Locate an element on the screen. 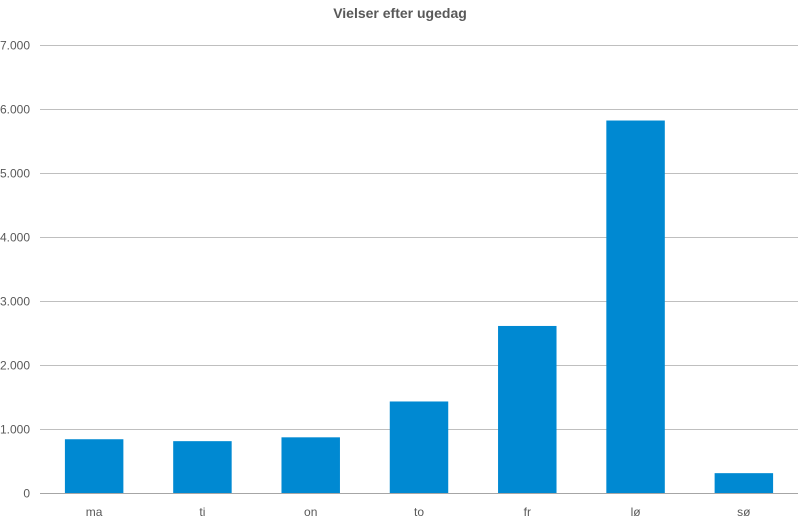 Image resolution: width=800 pixels, height=529 pixels. bar-on is located at coordinates (310, 465).